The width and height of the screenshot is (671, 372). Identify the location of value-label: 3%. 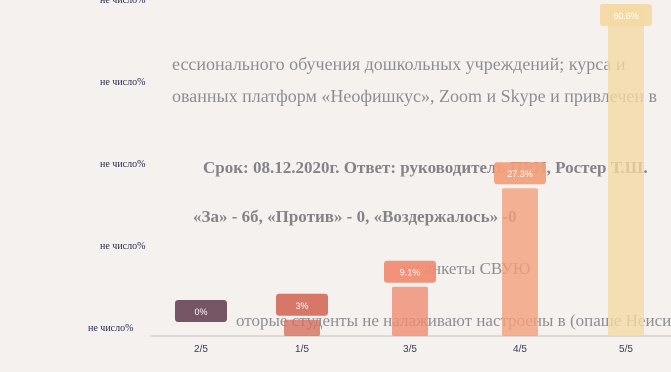
(301, 306).